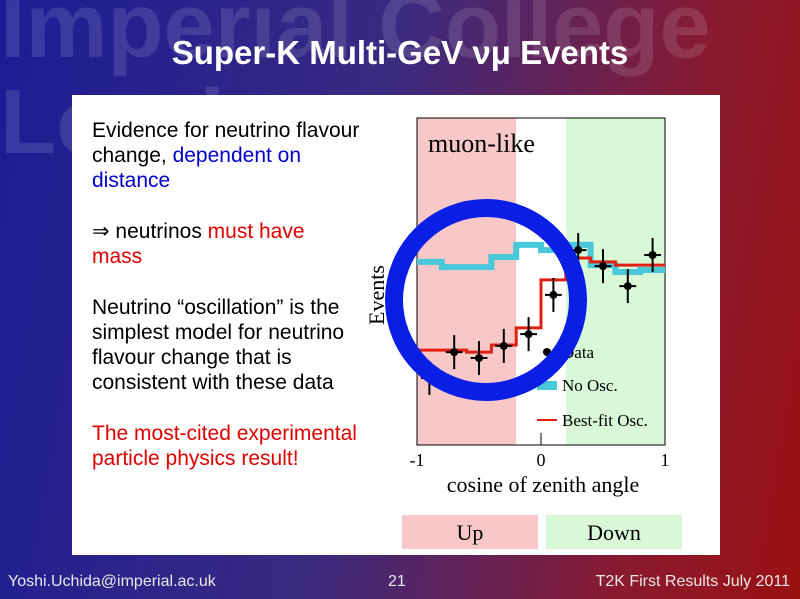 This screenshot has width=800, height=599. What do you see at coordinates (197, 168) in the screenshot?
I see `text-segment: dependent on distance` at bounding box center [197, 168].